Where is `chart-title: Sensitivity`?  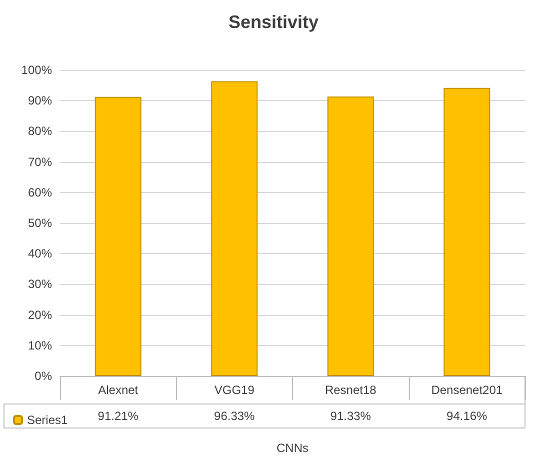 chart-title: Sensitivity is located at coordinates (273, 22).